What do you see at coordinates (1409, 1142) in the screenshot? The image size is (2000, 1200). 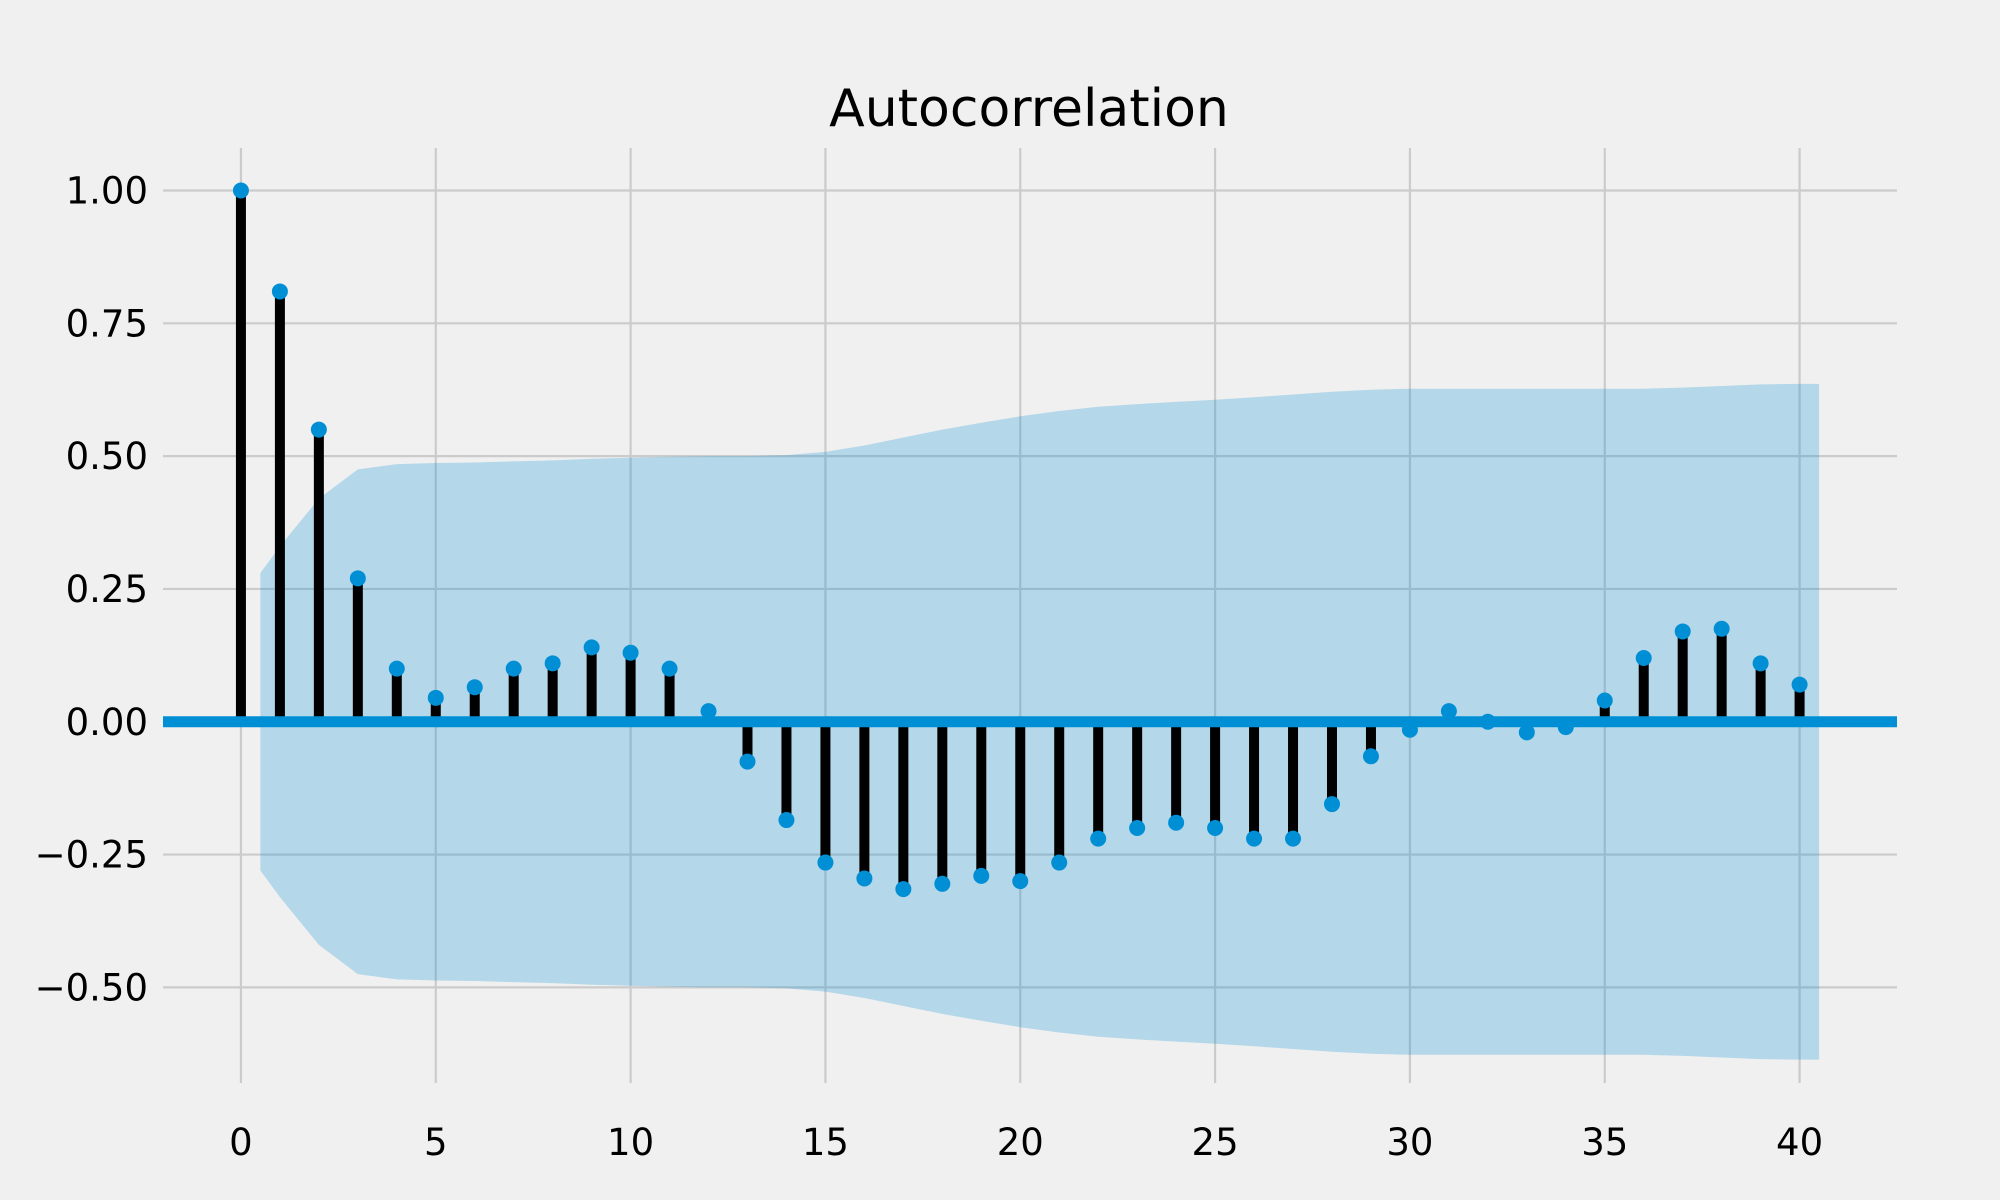 I see `x-tick-label-6: 30` at bounding box center [1409, 1142].